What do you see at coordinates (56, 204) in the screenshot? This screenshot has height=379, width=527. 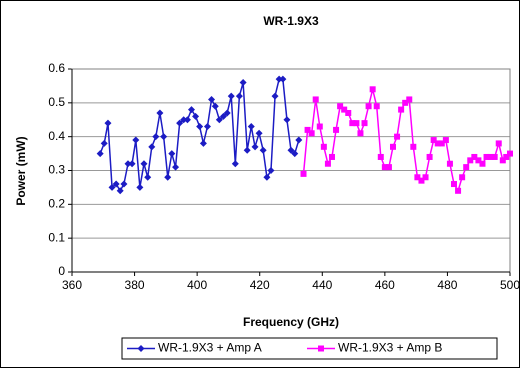 I see `y-tick-label: 0.2` at bounding box center [56, 204].